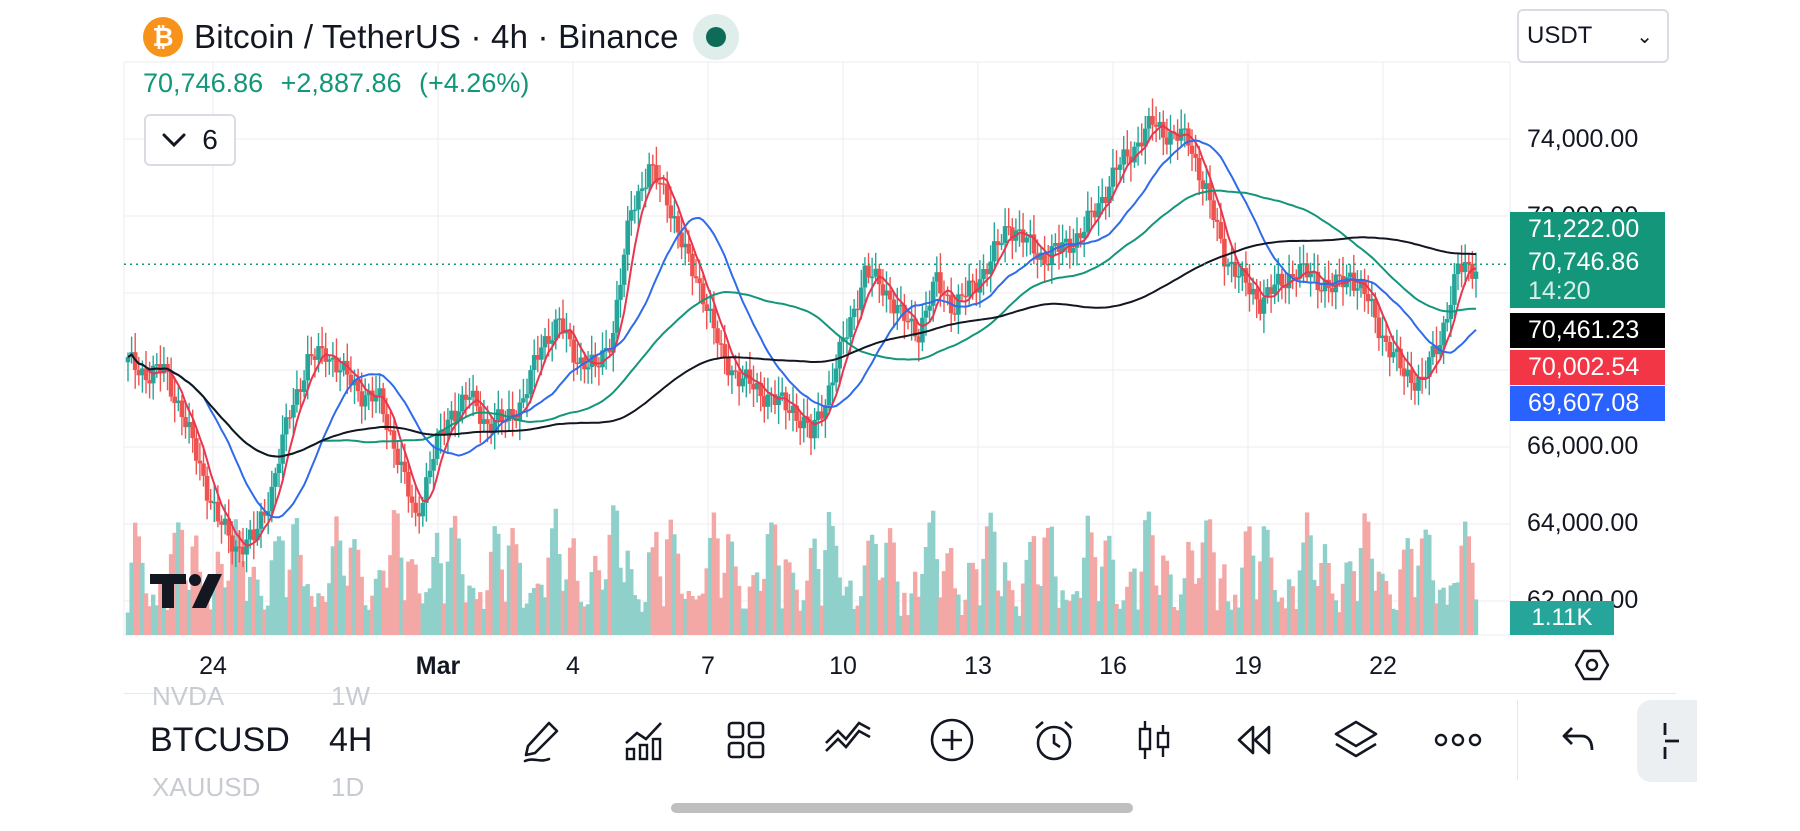 This screenshot has width=1800, height=831. What do you see at coordinates (1667, 741) in the screenshot?
I see `sidebar-toggle-icon` at bounding box center [1667, 741].